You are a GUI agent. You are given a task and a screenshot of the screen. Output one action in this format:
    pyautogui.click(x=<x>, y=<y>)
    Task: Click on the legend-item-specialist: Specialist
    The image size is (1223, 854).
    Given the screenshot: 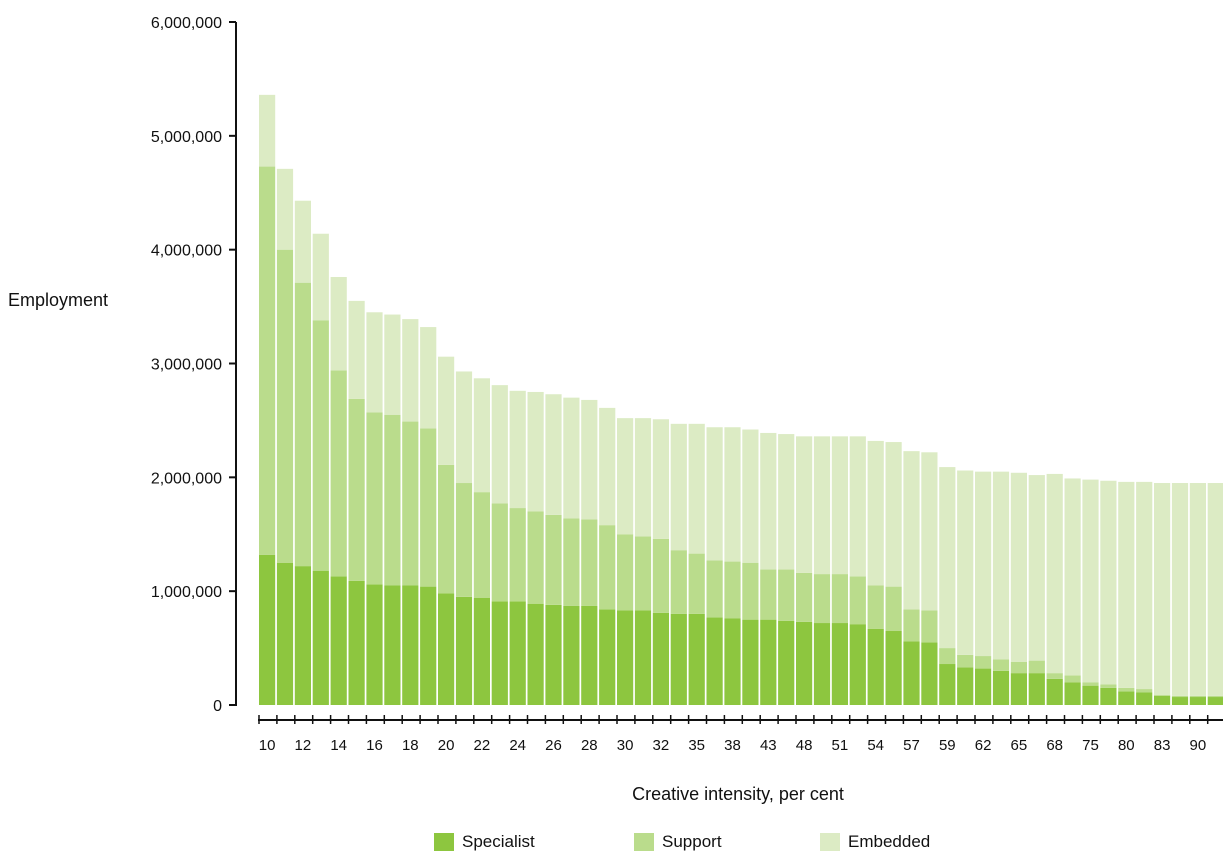 What is the action you would take?
    pyautogui.click(x=484, y=842)
    